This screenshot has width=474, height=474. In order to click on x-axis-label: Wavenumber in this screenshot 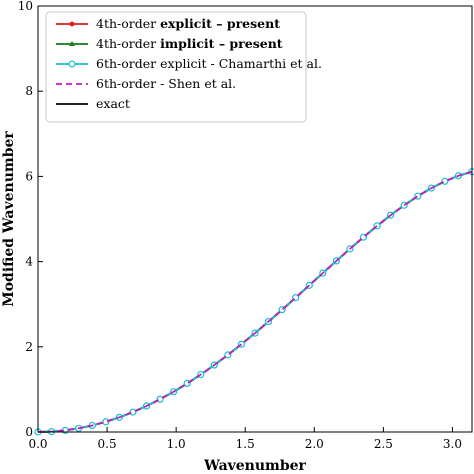, I will do `click(254, 466)`.